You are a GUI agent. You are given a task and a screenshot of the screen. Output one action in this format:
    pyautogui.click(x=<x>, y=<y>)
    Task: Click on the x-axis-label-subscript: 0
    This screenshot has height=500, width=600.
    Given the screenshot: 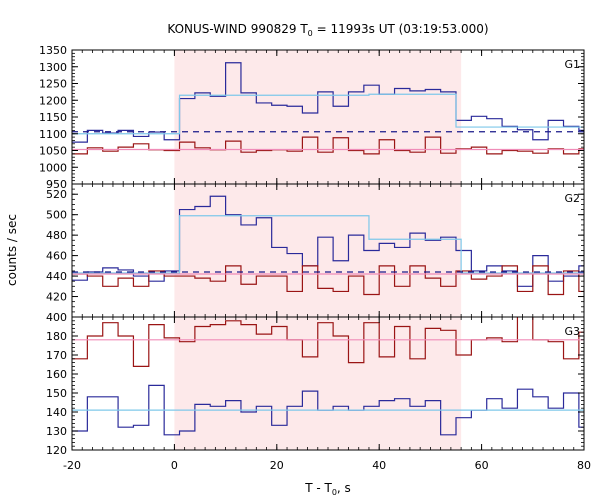 What is the action you would take?
    pyautogui.click(x=334, y=492)
    